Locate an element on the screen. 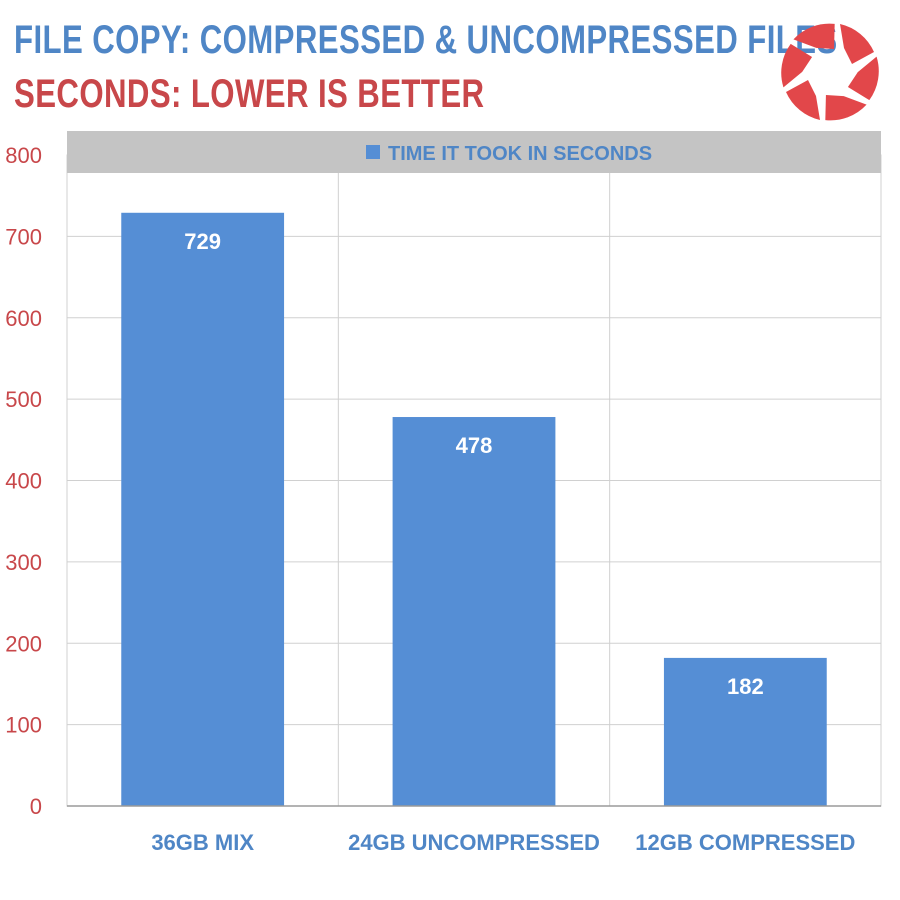 Image resolution: width=900 pixels, height=900 pixels. y-tick-label: 400 is located at coordinates (23, 481).